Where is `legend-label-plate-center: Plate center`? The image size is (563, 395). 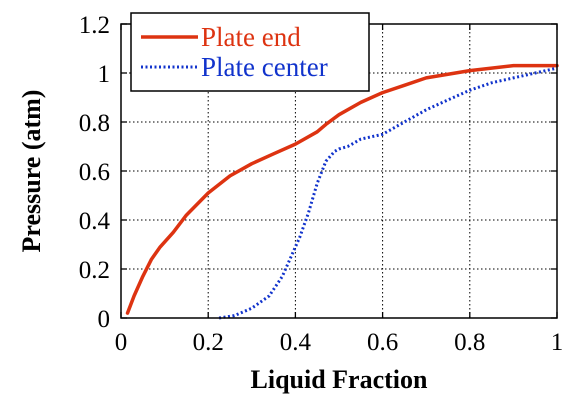
legend-label-plate-center: Plate center is located at coordinates (264, 67).